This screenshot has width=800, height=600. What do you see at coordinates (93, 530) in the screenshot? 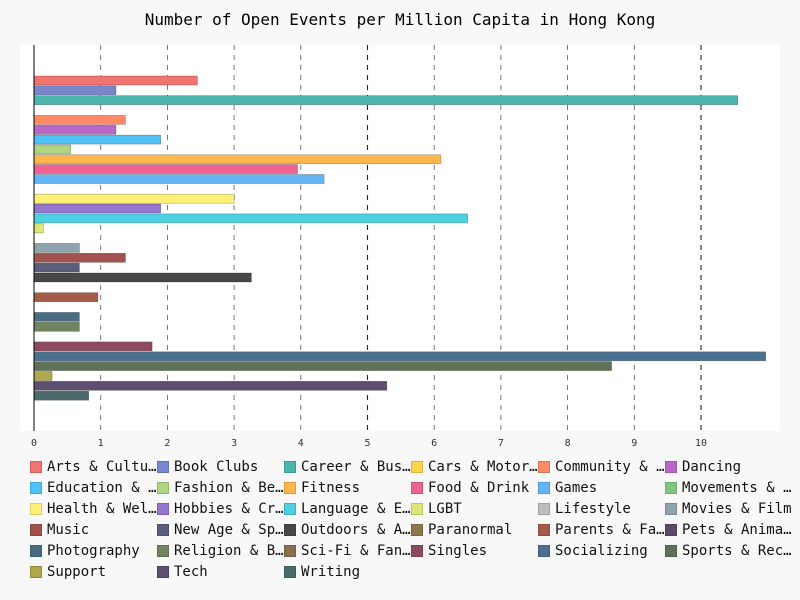
I see `legend-item: Music` at bounding box center [93, 530].